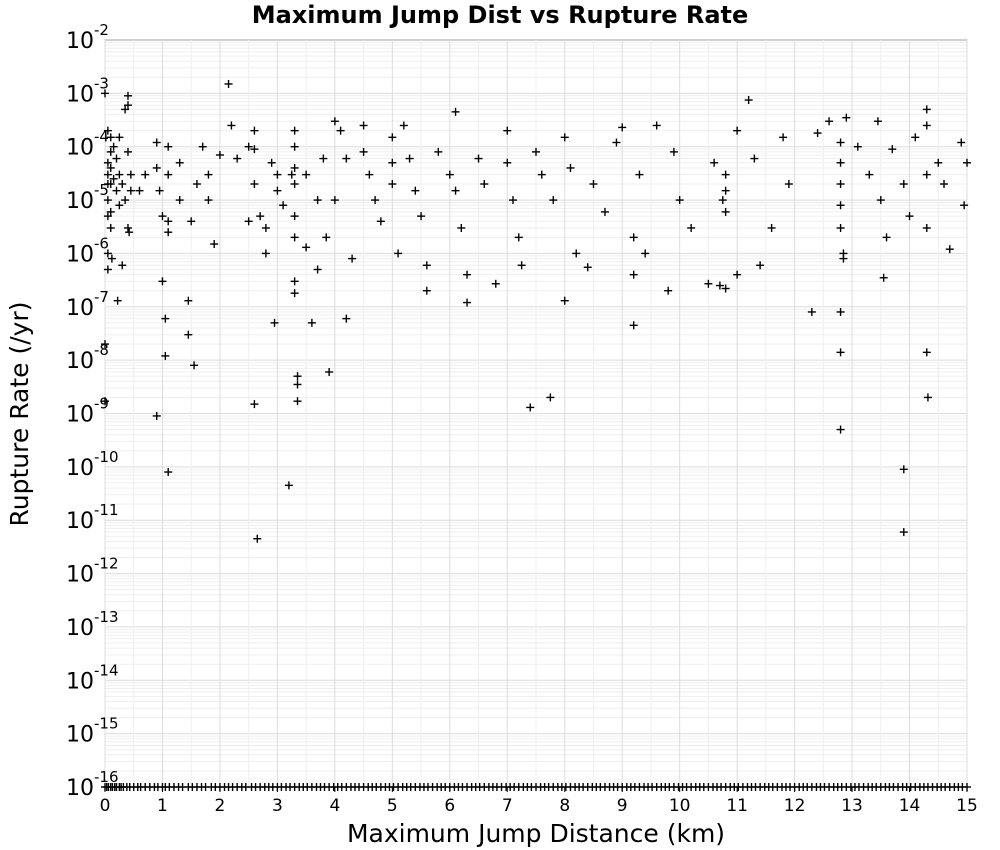 The height and width of the screenshot is (850, 1000). Describe the element at coordinates (392, 806) in the screenshot. I see `x-tick-label: 5` at that location.